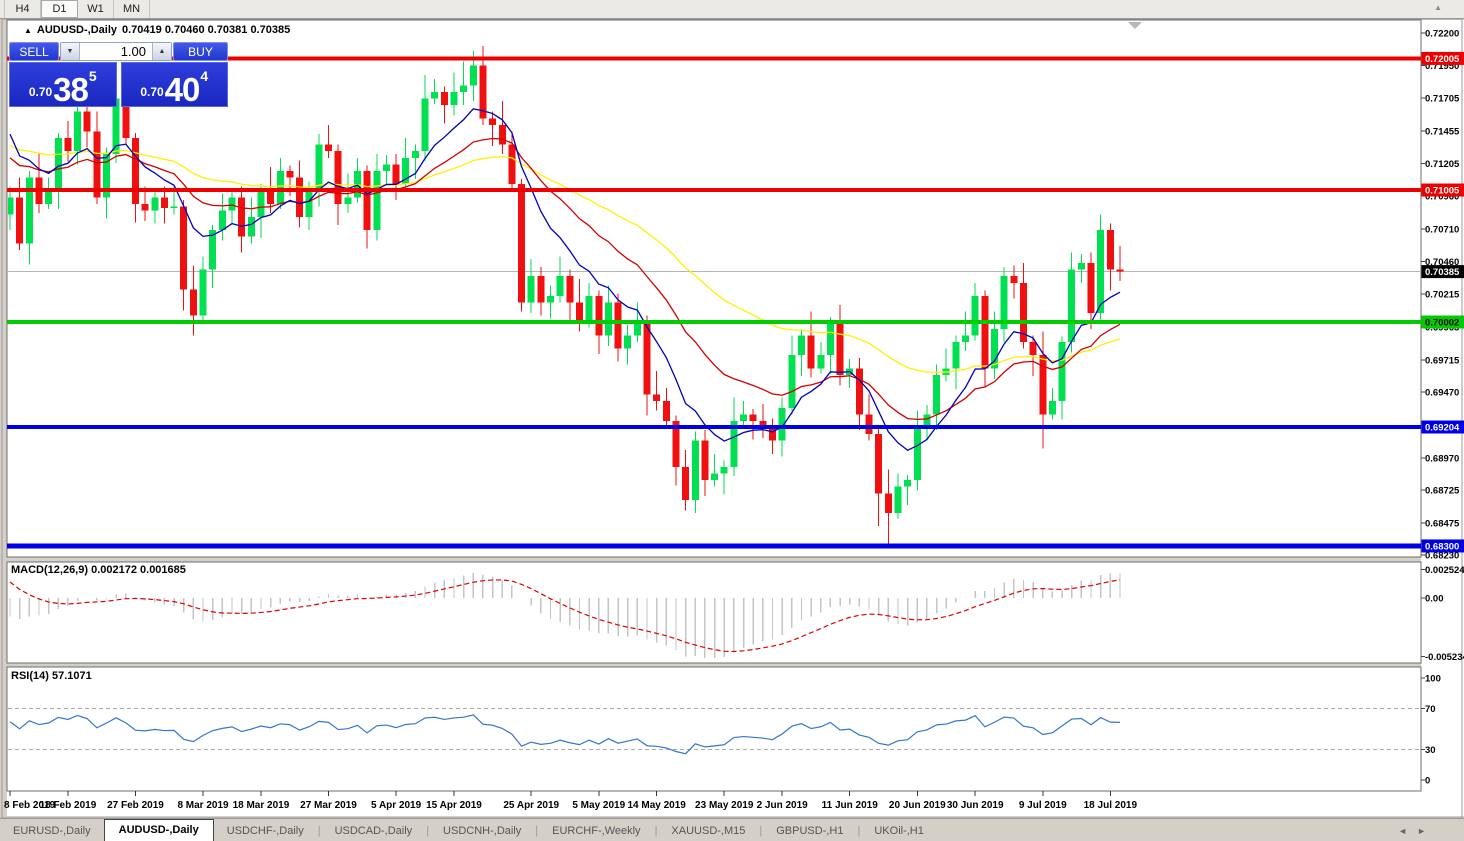 The image size is (1464, 841). What do you see at coordinates (1427, 781) in the screenshot?
I see `rsi-tick-label: 0` at bounding box center [1427, 781].